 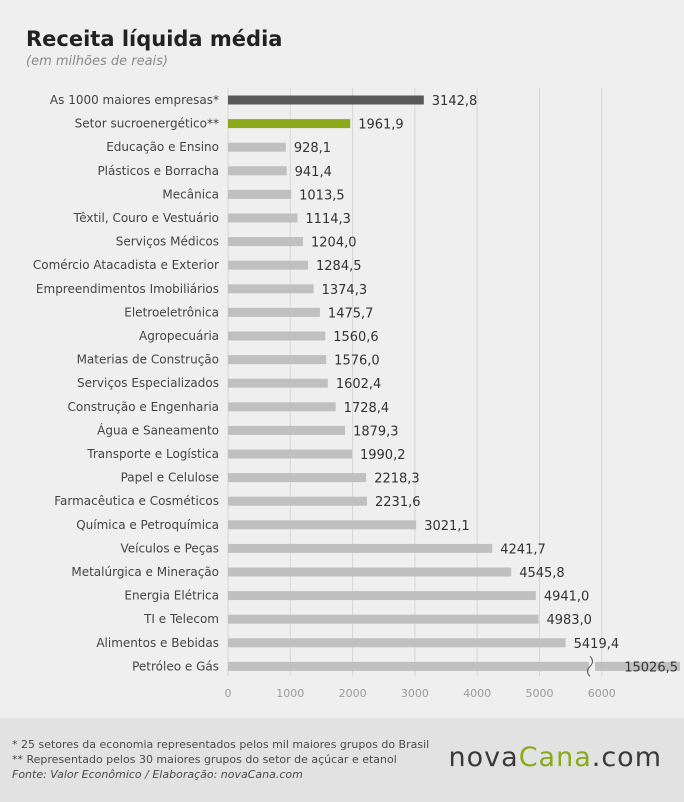 What do you see at coordinates (175, 666) in the screenshot?
I see `category-label: Petróleo e Gás` at bounding box center [175, 666].